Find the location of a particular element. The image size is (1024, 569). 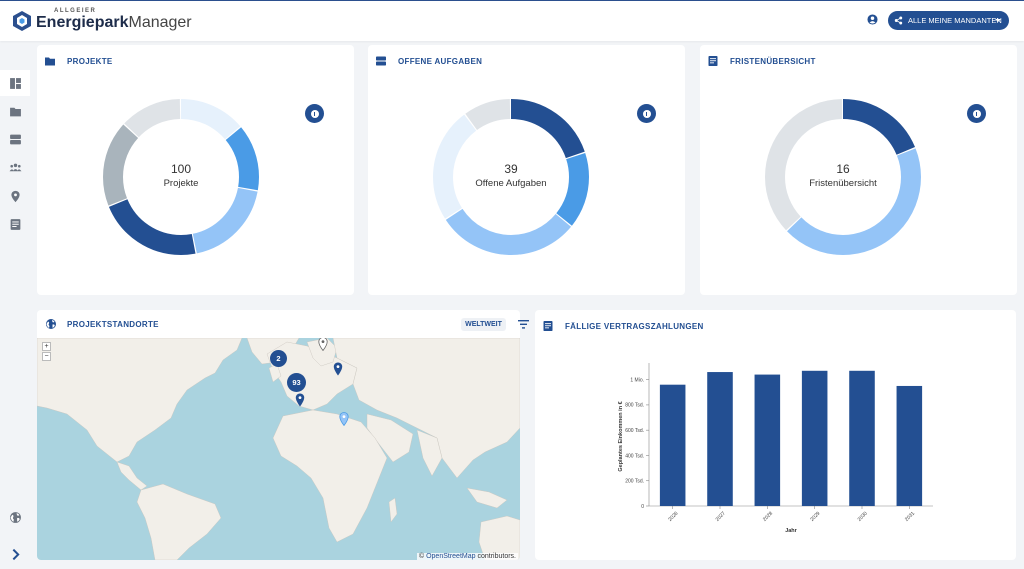

deadlines-donut-chart is located at coordinates (843, 177).